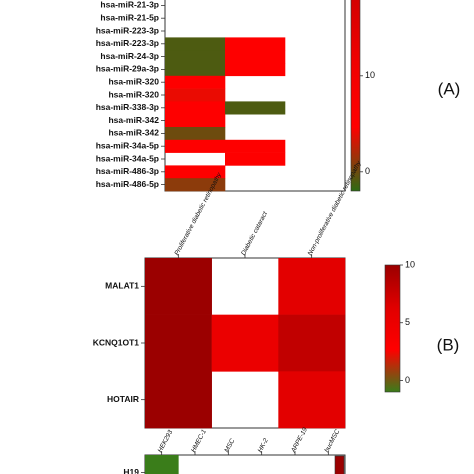  Describe the element at coordinates (127, 107) in the screenshot. I see `row-label: hsa-miR-338-3p` at that location.